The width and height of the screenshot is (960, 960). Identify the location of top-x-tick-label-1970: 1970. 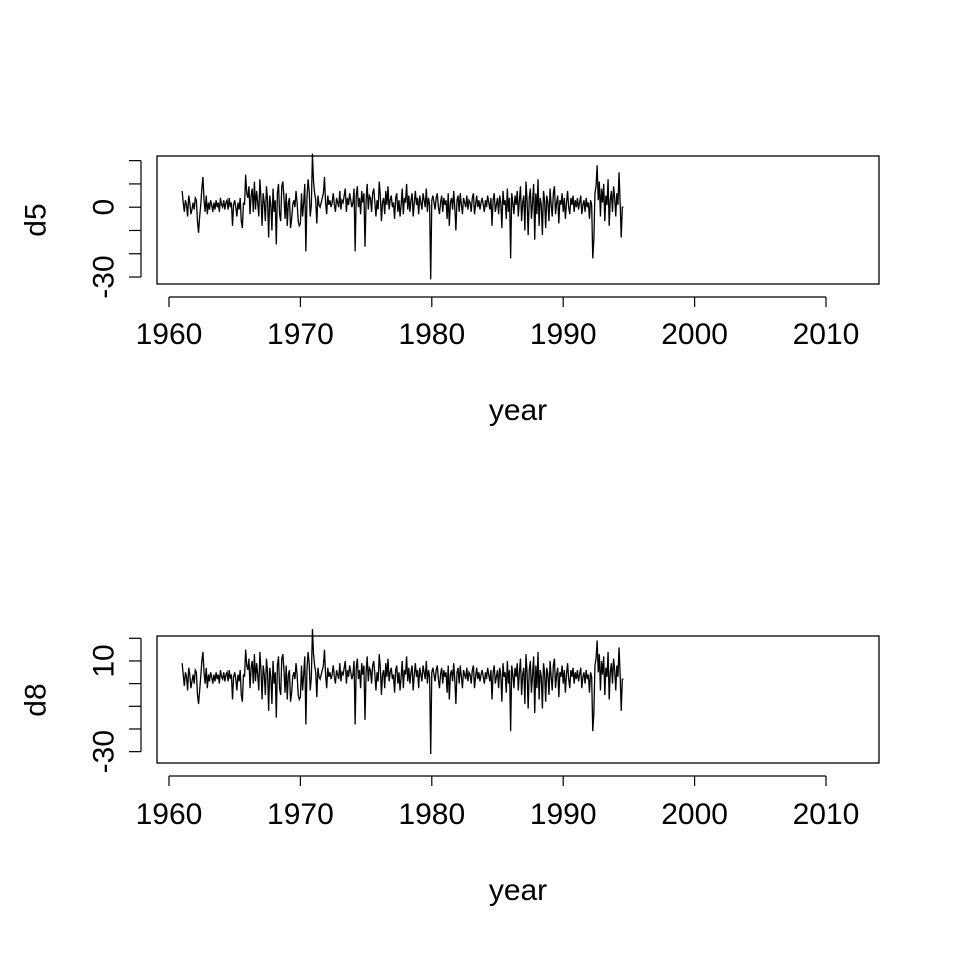
(300, 334).